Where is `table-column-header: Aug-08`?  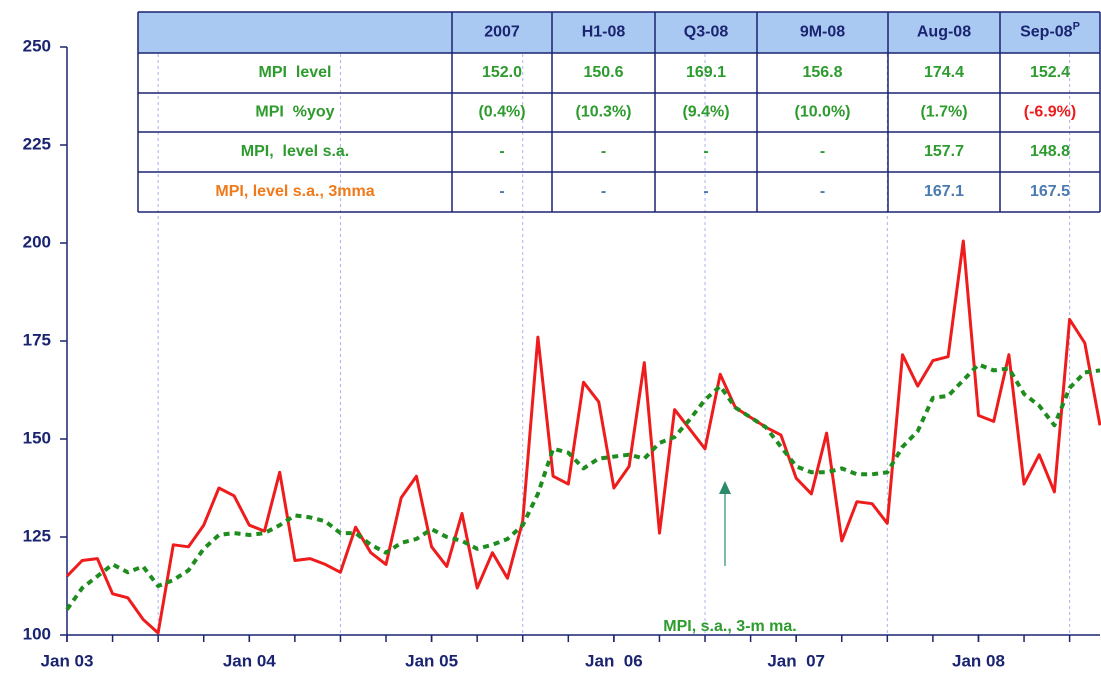 table-column-header: Aug-08 is located at coordinates (944, 32).